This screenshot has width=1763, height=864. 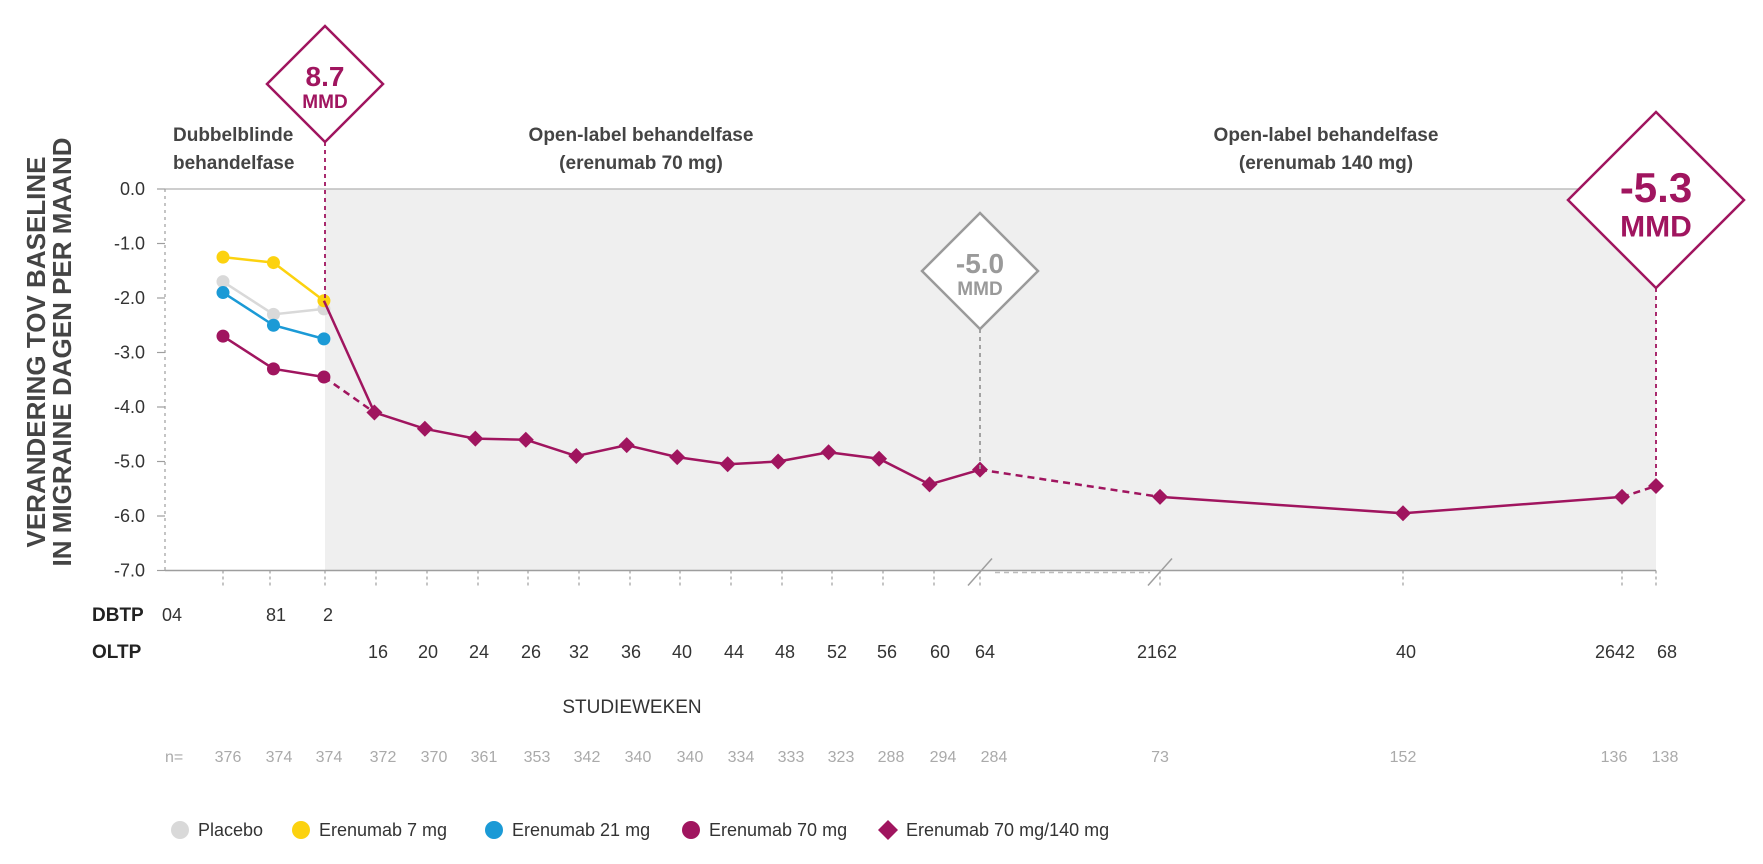 What do you see at coordinates (1656, 187) in the screenshot?
I see `callout-value: -5.3` at bounding box center [1656, 187].